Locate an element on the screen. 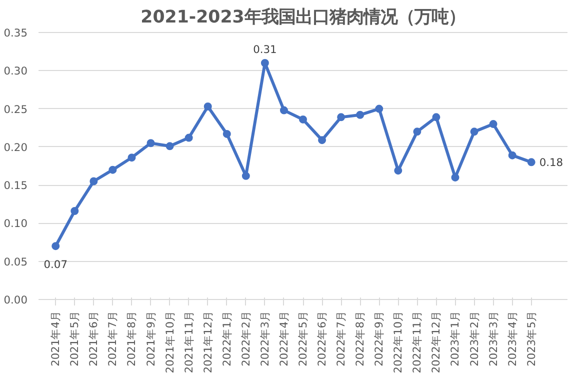 This screenshot has height=376, width=587. text: 0.30 is located at coordinates (16, 71).